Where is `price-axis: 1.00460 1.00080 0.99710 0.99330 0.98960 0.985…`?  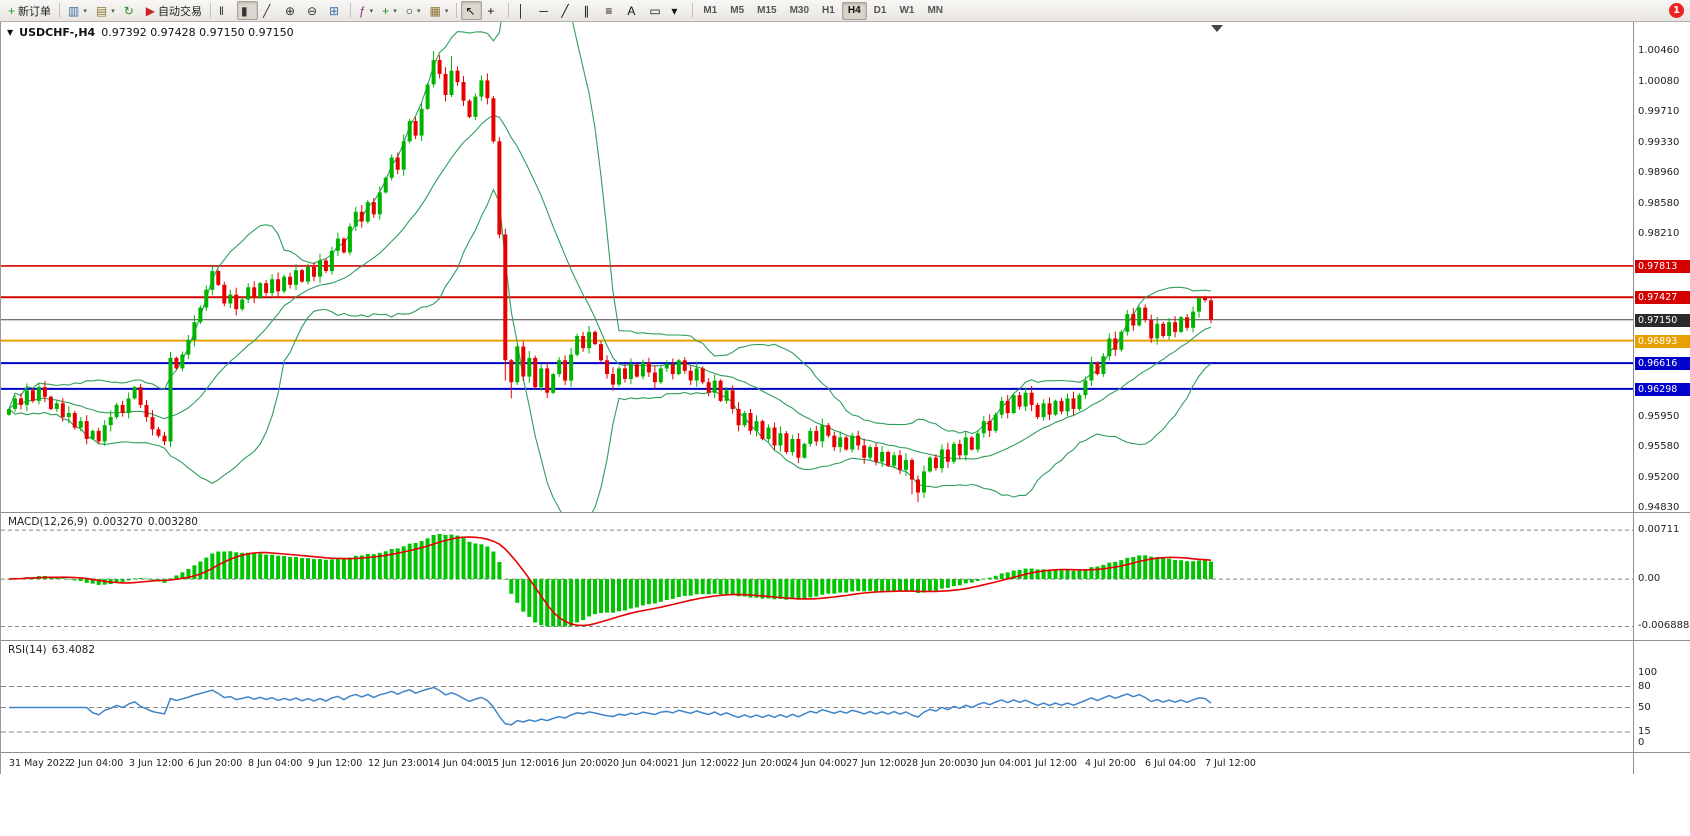
price-axis: 1.00460 1.00080 0.99710 0.99330 0.98960 0.985… is located at coordinates (1661, 267).